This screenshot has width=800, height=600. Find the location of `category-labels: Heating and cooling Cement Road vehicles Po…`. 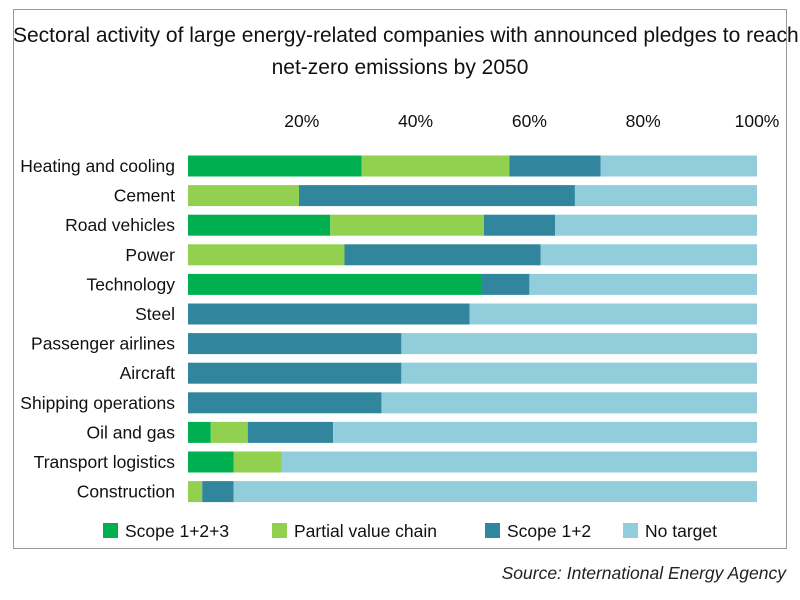

category-labels: Heating and cooling Cement Road vehicles Po… is located at coordinates (97, 329).